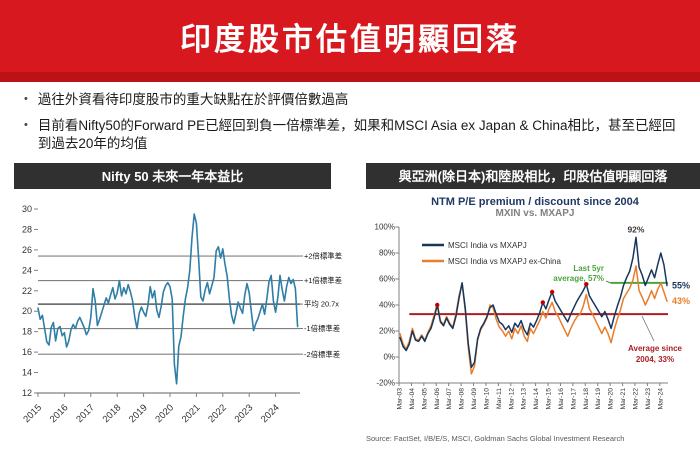  Describe the element at coordinates (385, 382) in the screenshot. I see `svg-text: -20%` at that location.